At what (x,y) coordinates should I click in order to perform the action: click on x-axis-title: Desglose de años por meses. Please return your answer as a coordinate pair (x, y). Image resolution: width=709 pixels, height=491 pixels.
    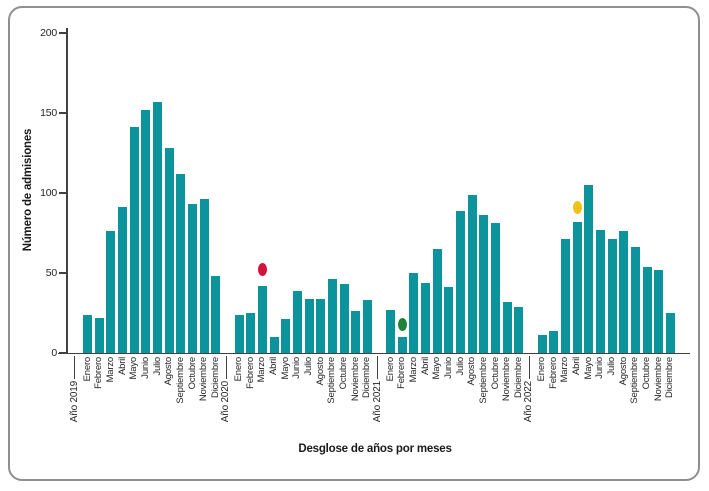
    Looking at the image, I should click on (375, 449).